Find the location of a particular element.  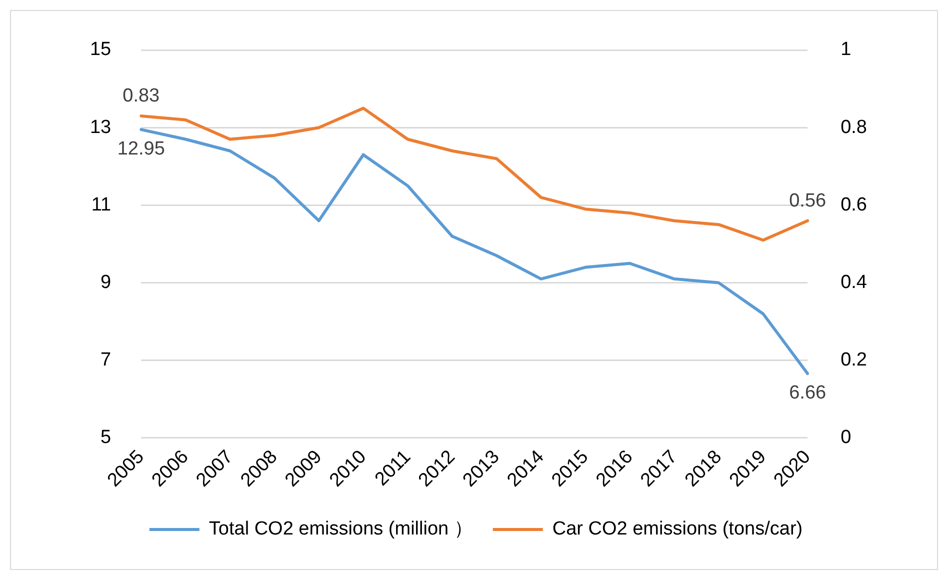

y2-tick-label: 0 is located at coordinates (846, 437).